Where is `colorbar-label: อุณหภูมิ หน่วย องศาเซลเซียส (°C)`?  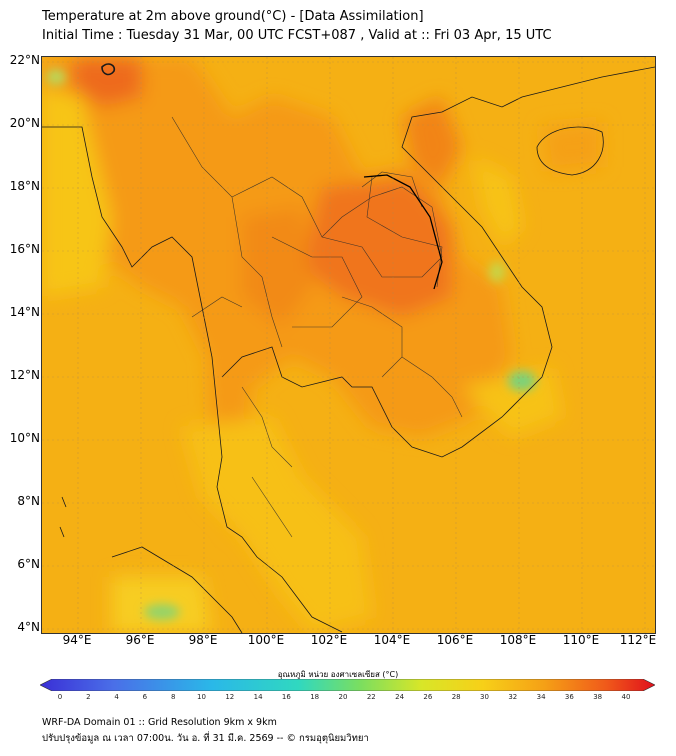
colorbar-label: อุณหภูมิ หน่วย องศาเซลเซียส (°C) is located at coordinates (338, 674).